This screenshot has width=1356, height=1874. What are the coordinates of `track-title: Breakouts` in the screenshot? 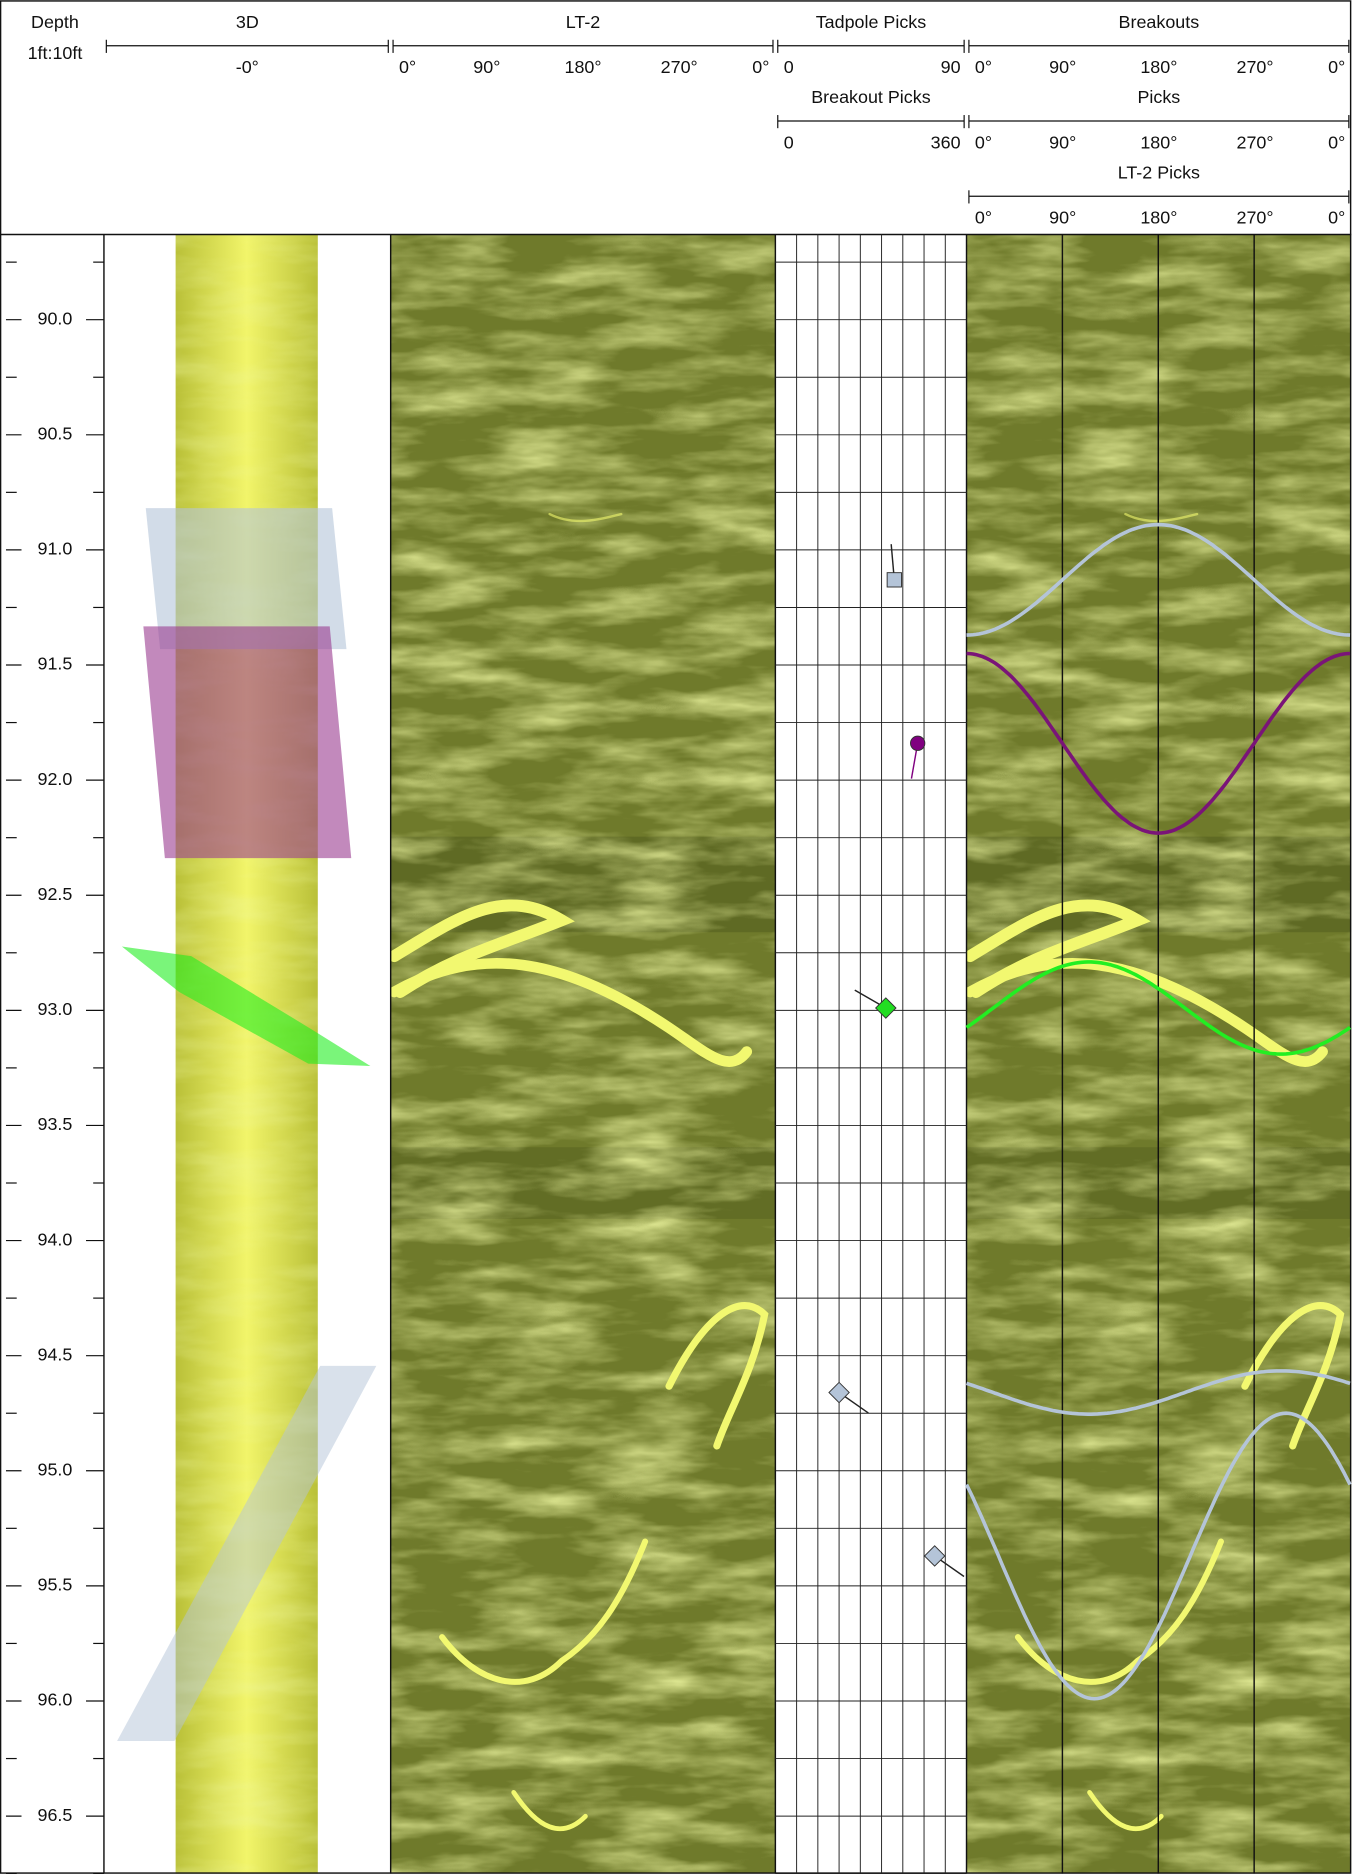 It's located at (1159, 22).